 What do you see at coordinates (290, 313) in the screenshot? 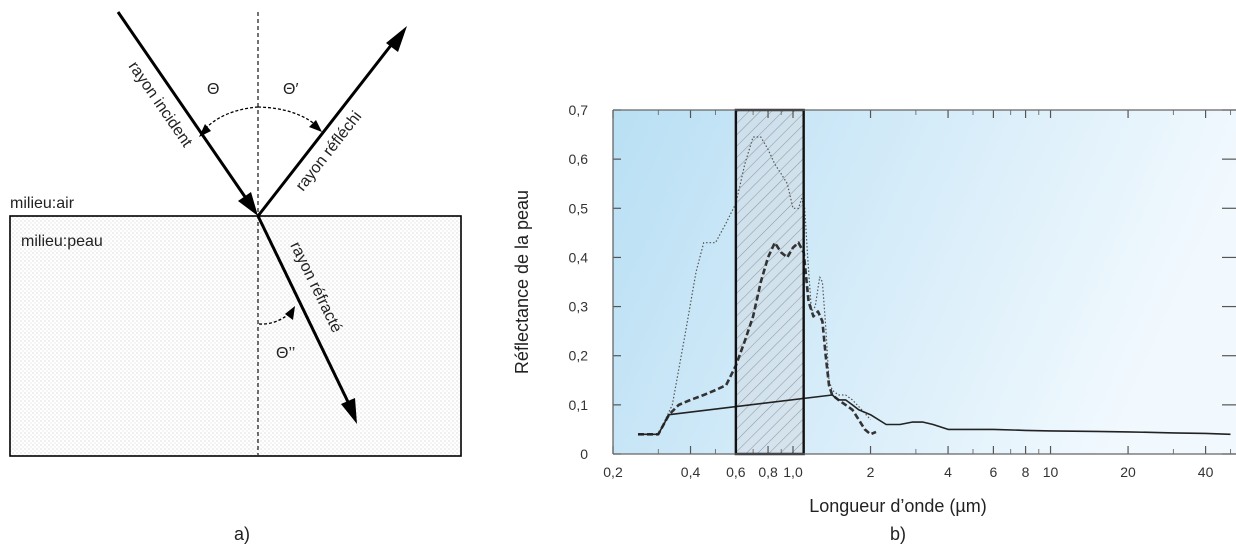
I see `refracted-angle-arrowhead` at bounding box center [290, 313].